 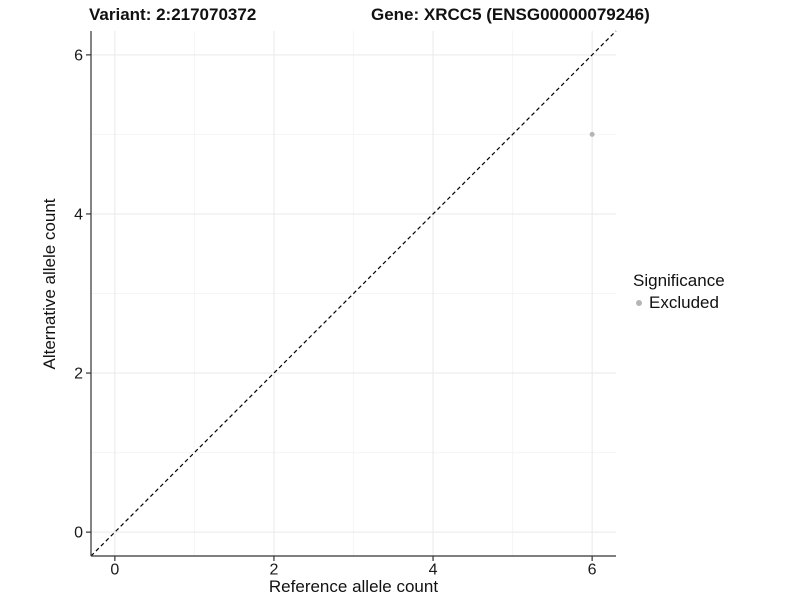 What do you see at coordinates (49, 284) in the screenshot?
I see `y-axis-title: Alternative allele count` at bounding box center [49, 284].